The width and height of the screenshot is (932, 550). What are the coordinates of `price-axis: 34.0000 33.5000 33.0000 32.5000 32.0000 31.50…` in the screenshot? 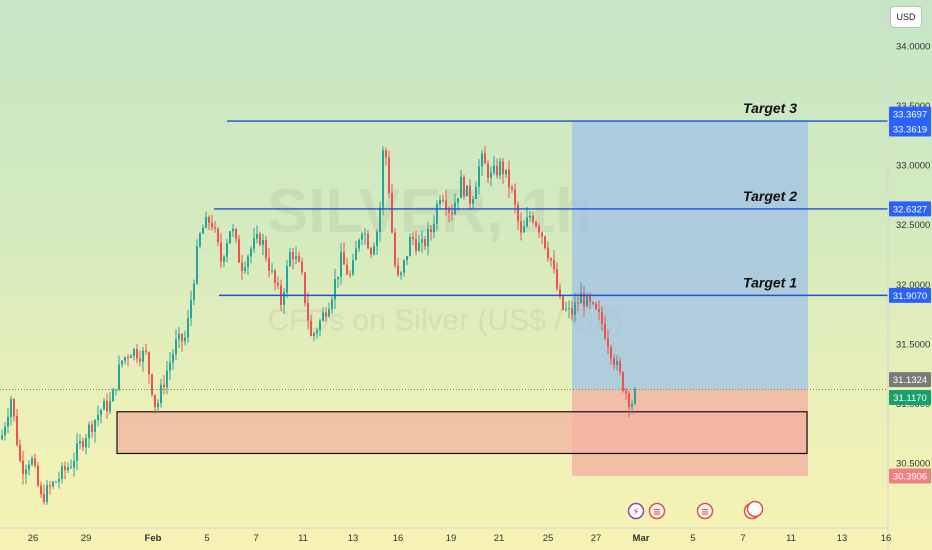 It's located at (913, 256).